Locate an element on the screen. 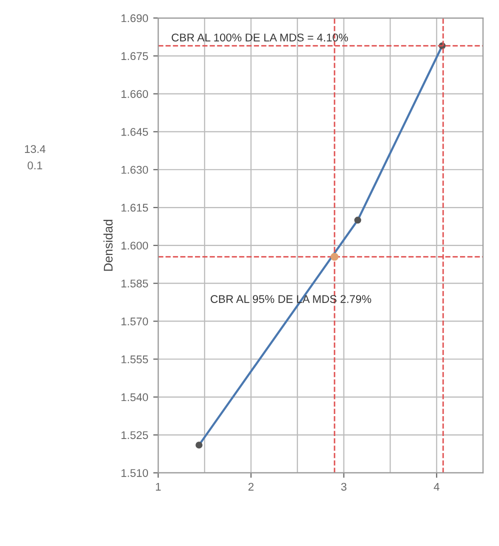 The height and width of the screenshot is (546, 499). y-tick-label: 1.585 is located at coordinates (135, 284).